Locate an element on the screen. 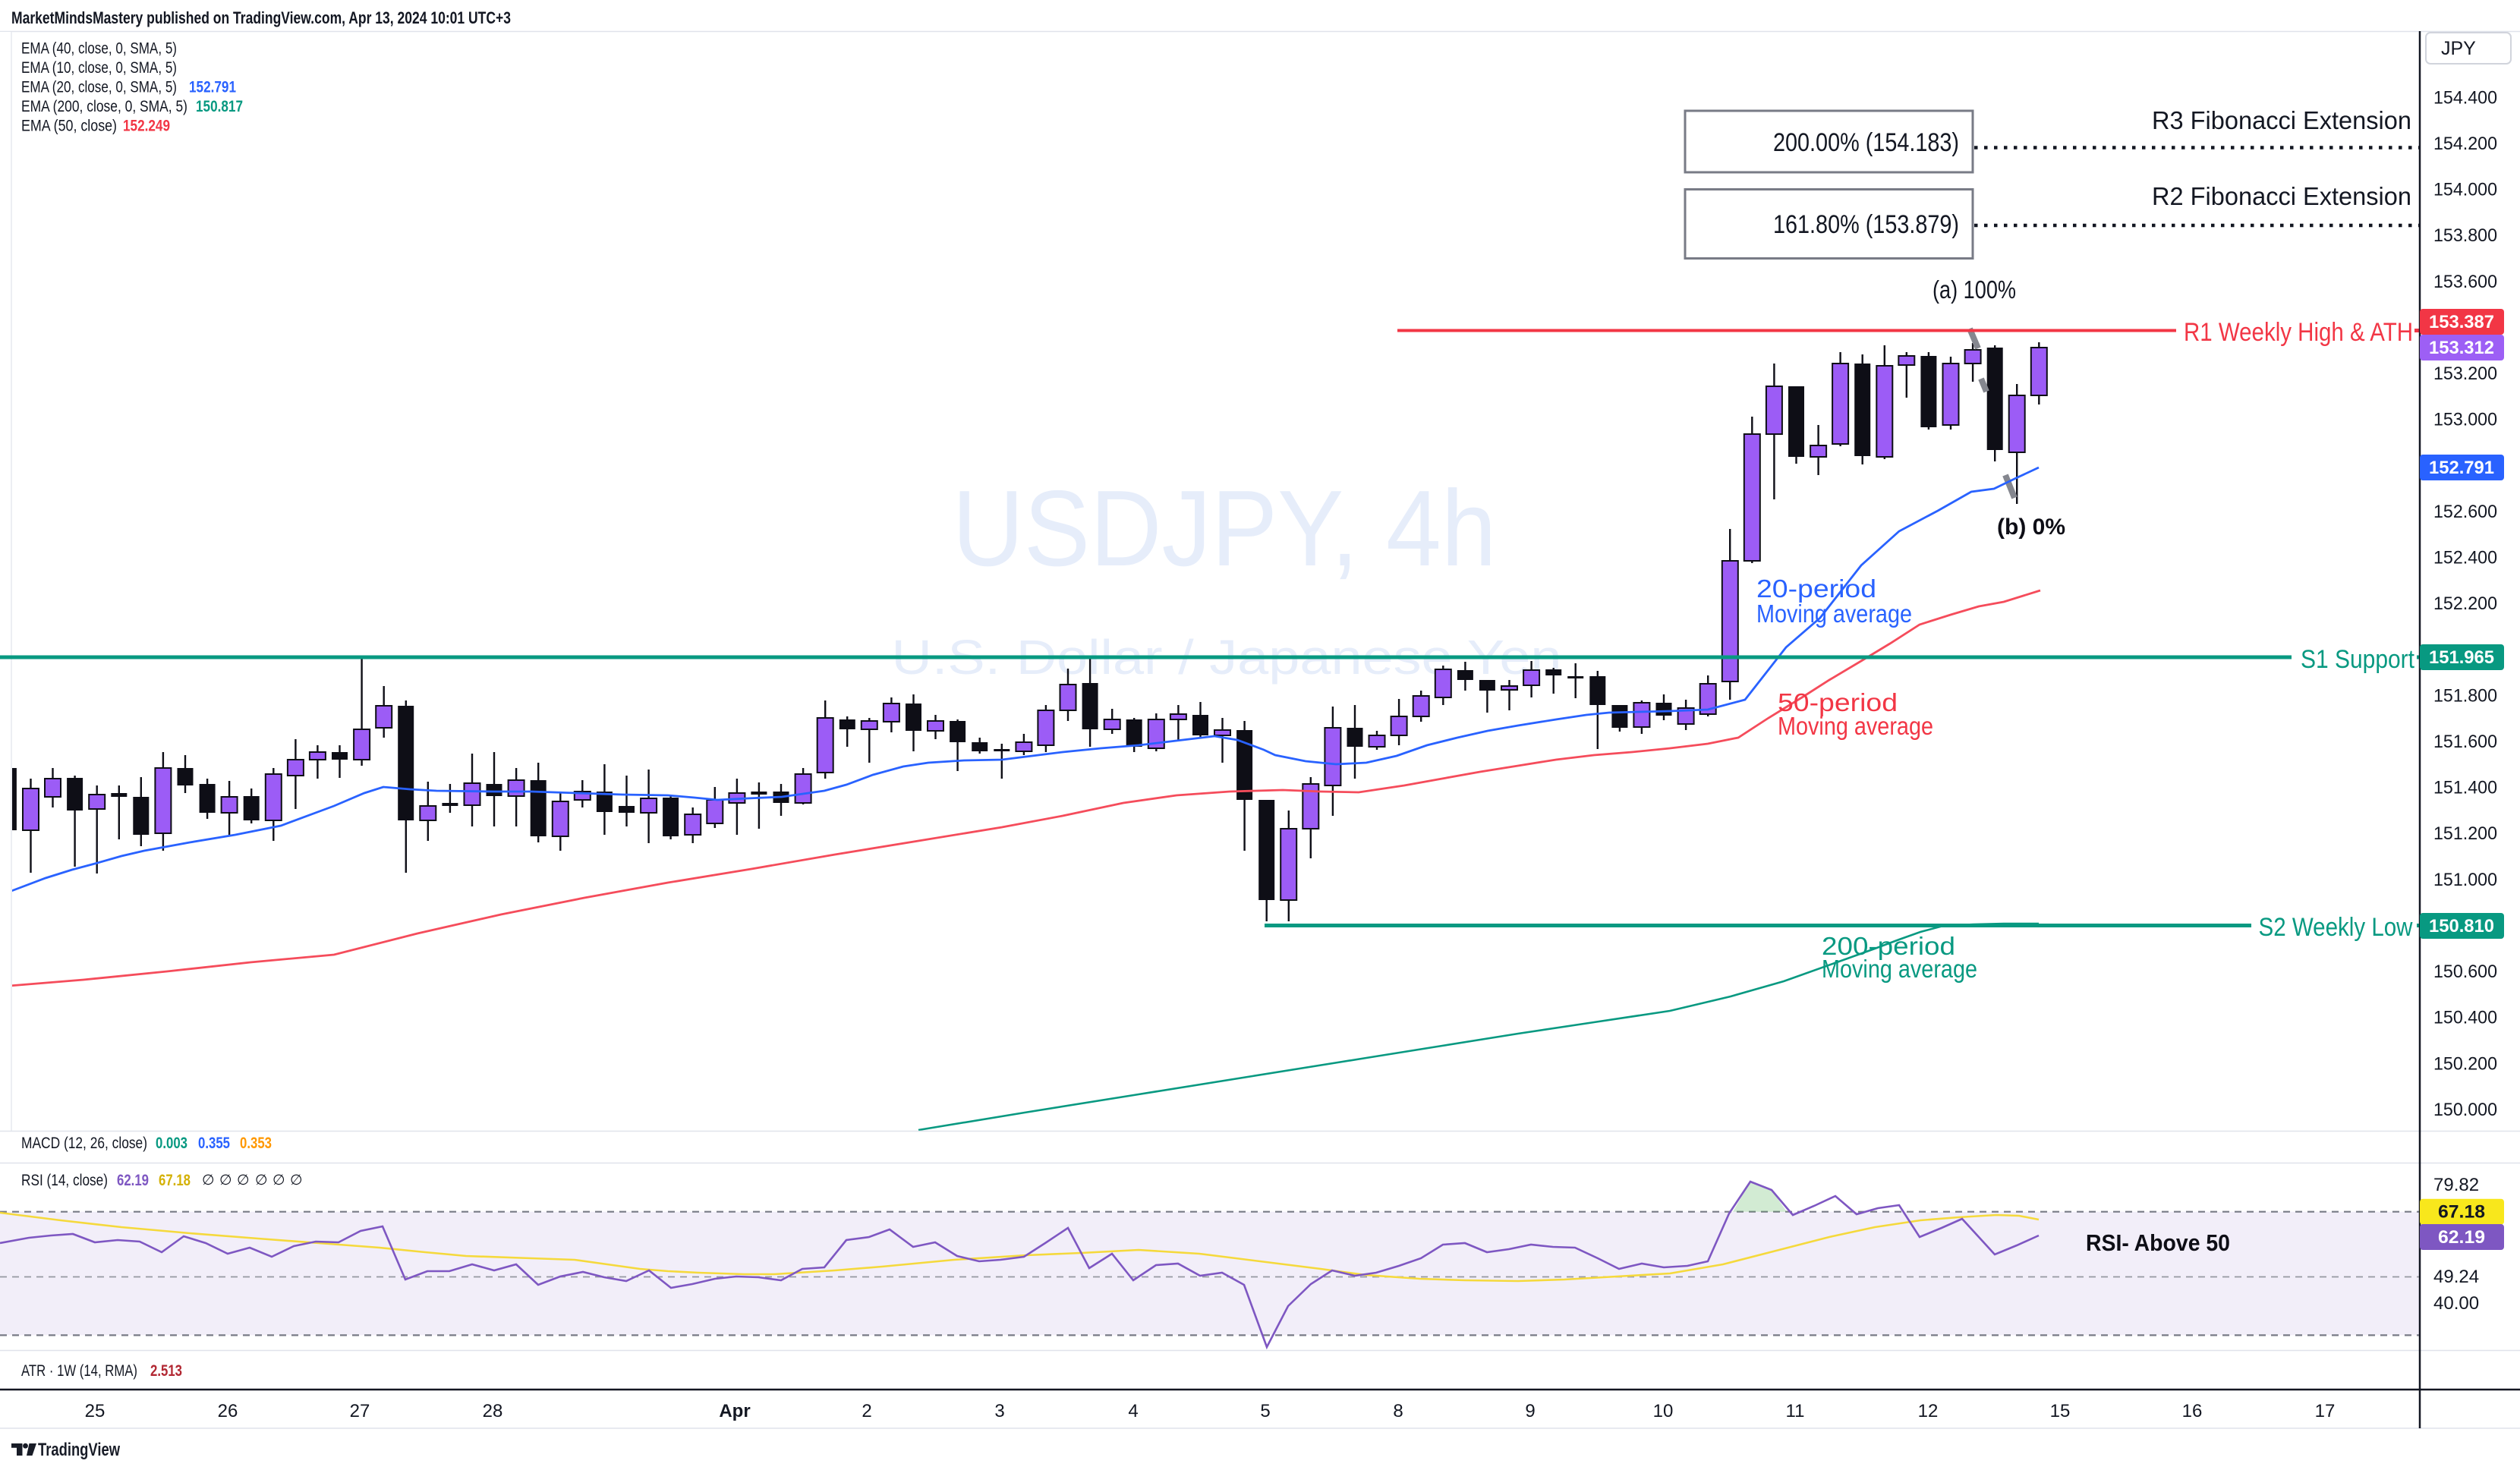 The image size is (2520, 1470). svg-text: 200-period is located at coordinates (1888, 946).